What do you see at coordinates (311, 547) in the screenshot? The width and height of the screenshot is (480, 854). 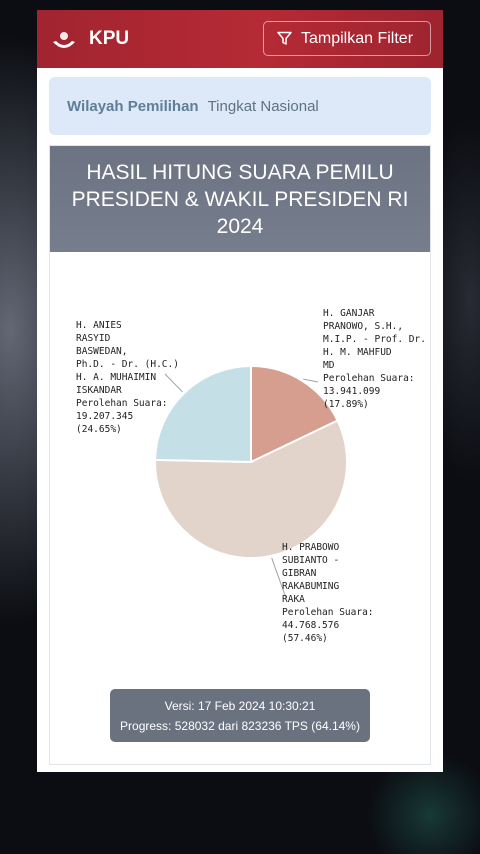 I see `slice-label-line: H. PRABOWO` at bounding box center [311, 547].